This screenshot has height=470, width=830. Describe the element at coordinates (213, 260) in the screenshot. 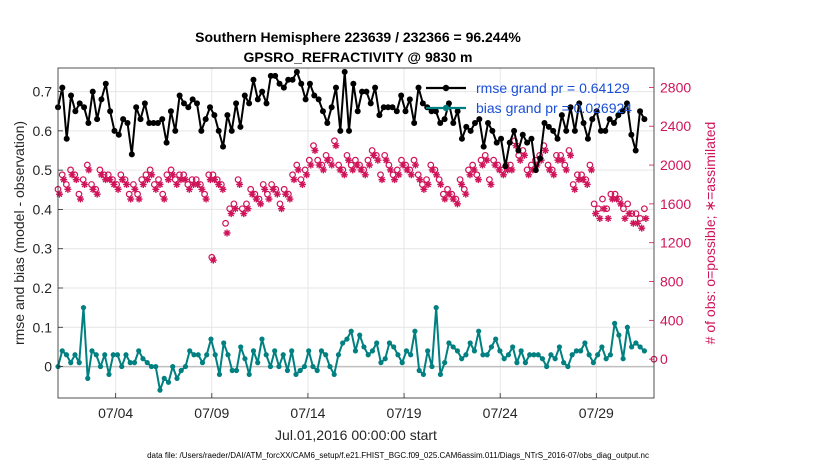

I see `assimilated-outlier-point` at that location.